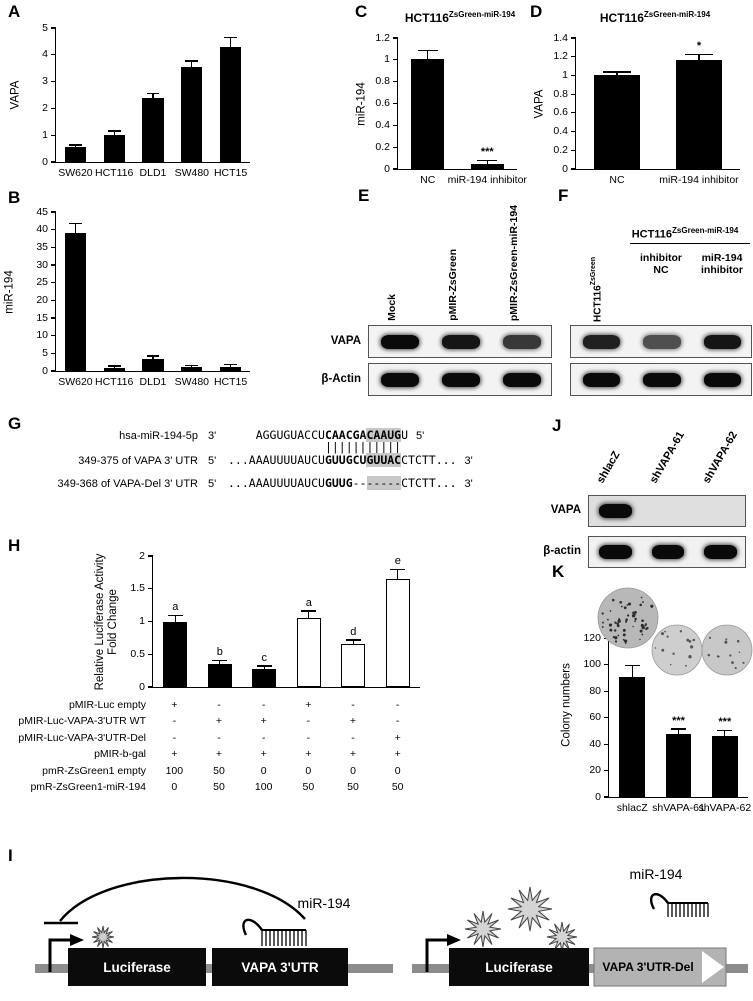  What do you see at coordinates (88, 787) in the screenshot?
I see `table-row-label: pmR-ZsGreen1-miR-194` at bounding box center [88, 787].